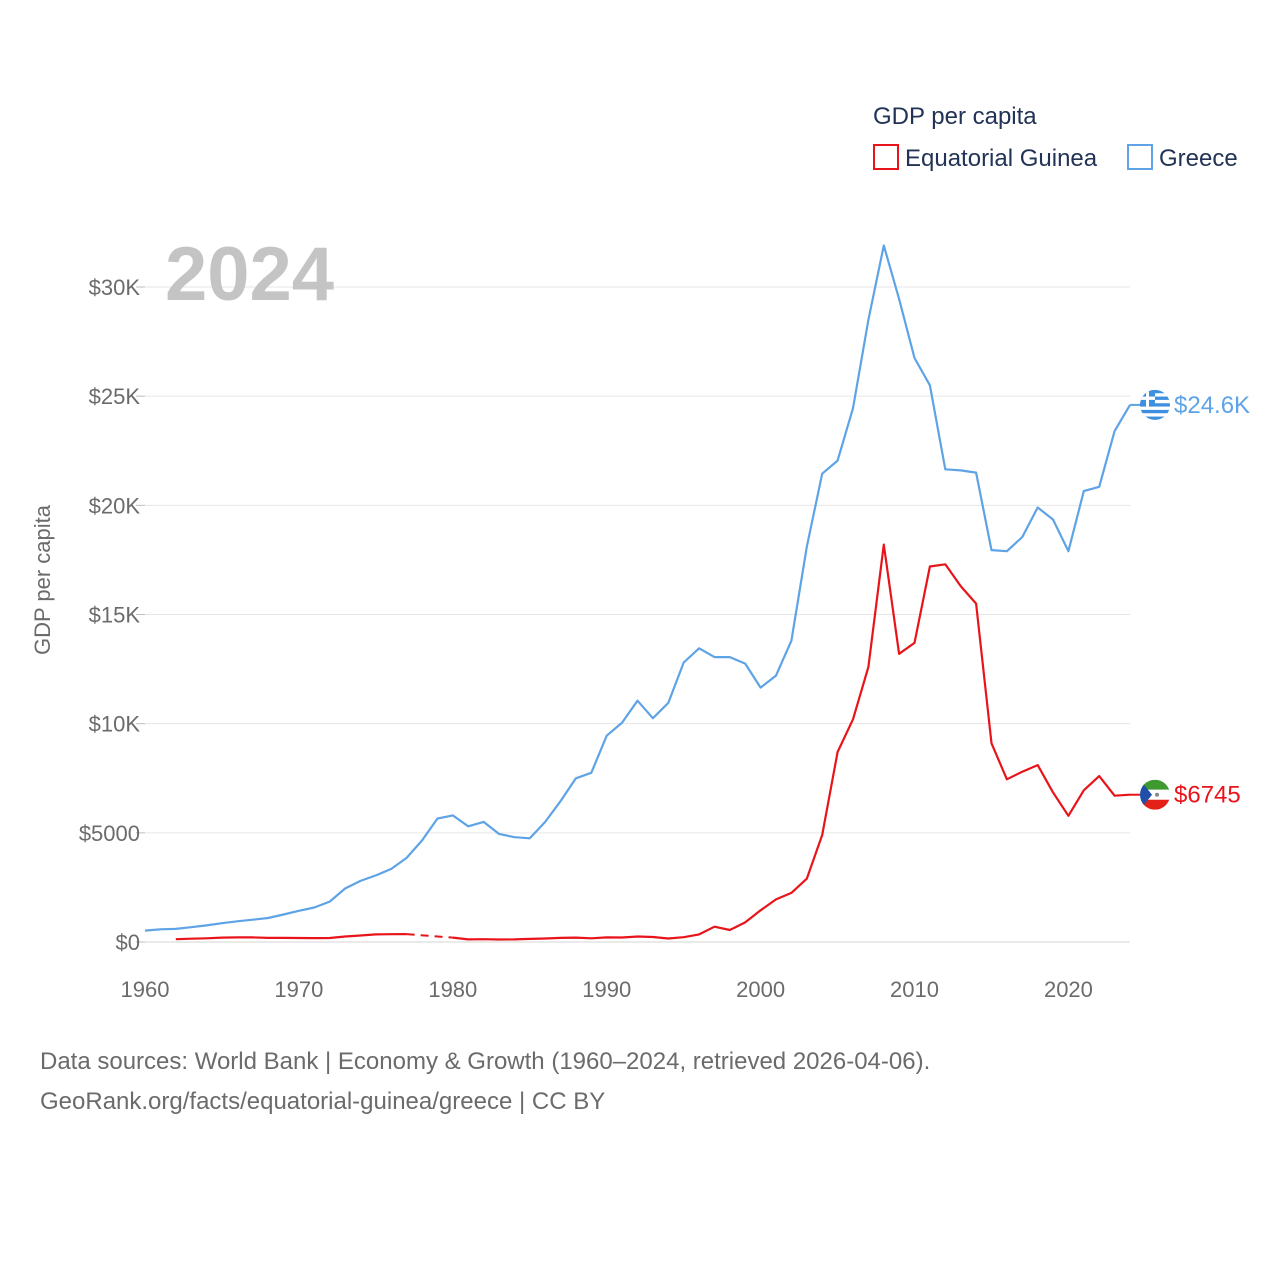 The image size is (1280, 1280). I want to click on x-tick-label: 2010, so click(914, 989).